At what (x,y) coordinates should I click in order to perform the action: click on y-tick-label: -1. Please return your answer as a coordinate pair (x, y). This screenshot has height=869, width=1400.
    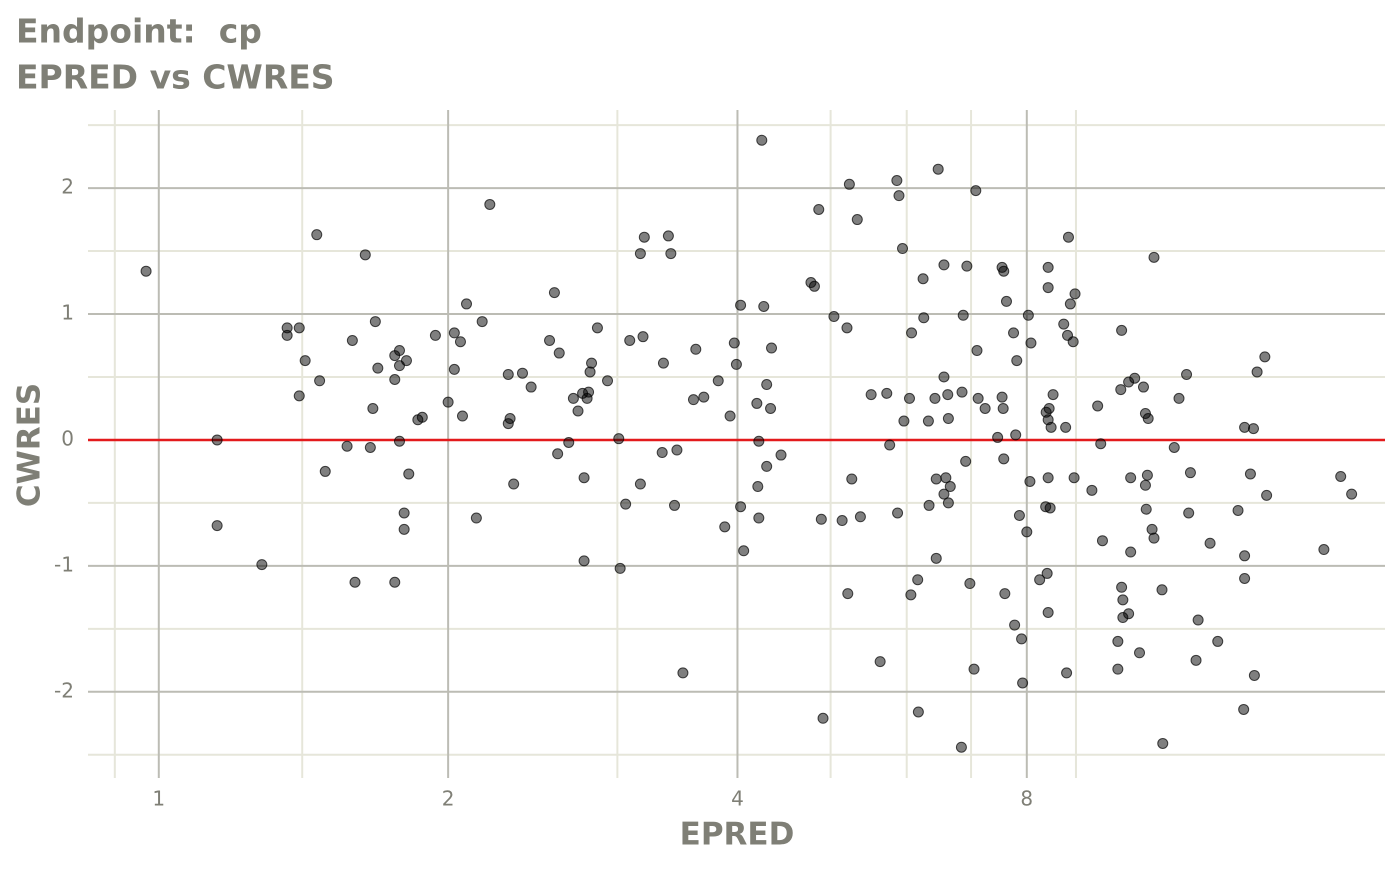
    Looking at the image, I should click on (64, 564).